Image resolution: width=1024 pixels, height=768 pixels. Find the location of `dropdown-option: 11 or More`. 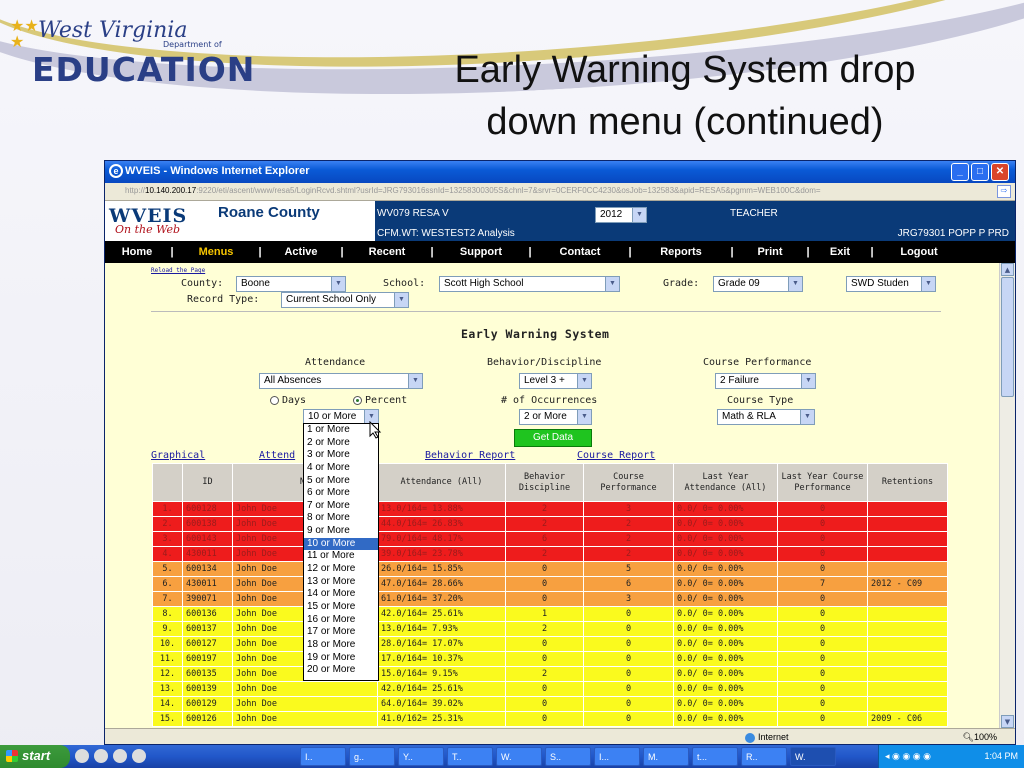

dropdown-option: 11 or More is located at coordinates (331, 556).